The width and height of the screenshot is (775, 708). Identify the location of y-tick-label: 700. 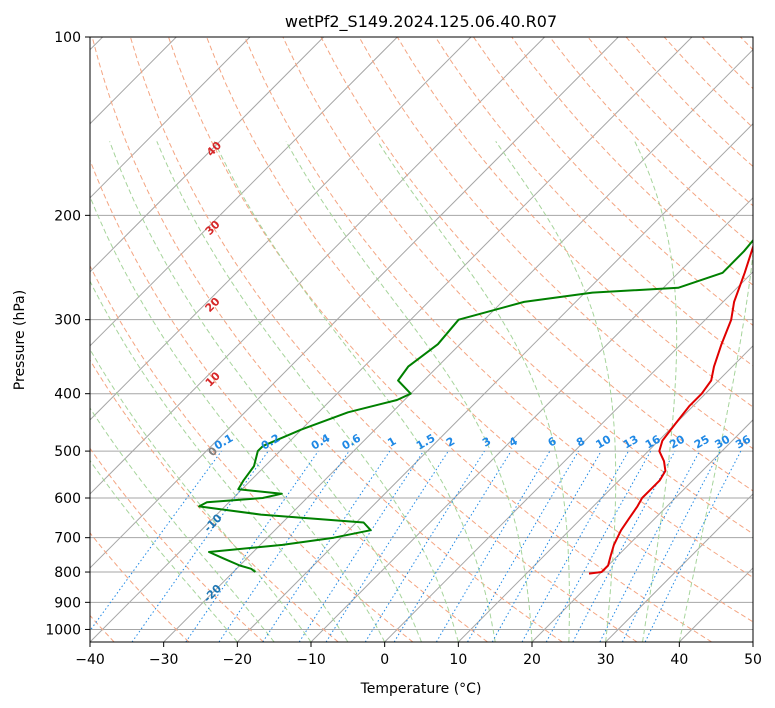
(67, 539).